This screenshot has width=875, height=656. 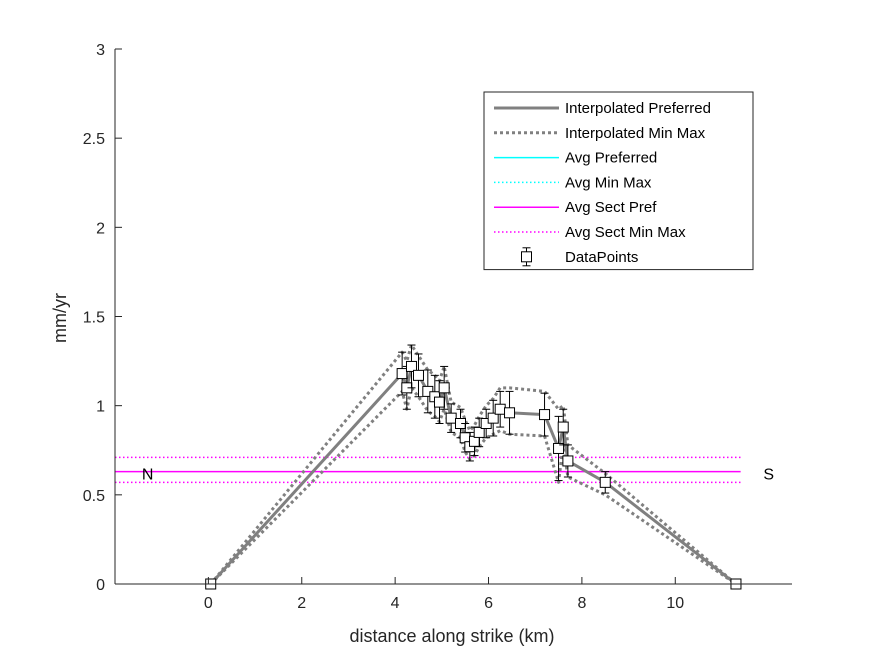 I want to click on y-tick-label: 0.5, so click(x=94, y=496).